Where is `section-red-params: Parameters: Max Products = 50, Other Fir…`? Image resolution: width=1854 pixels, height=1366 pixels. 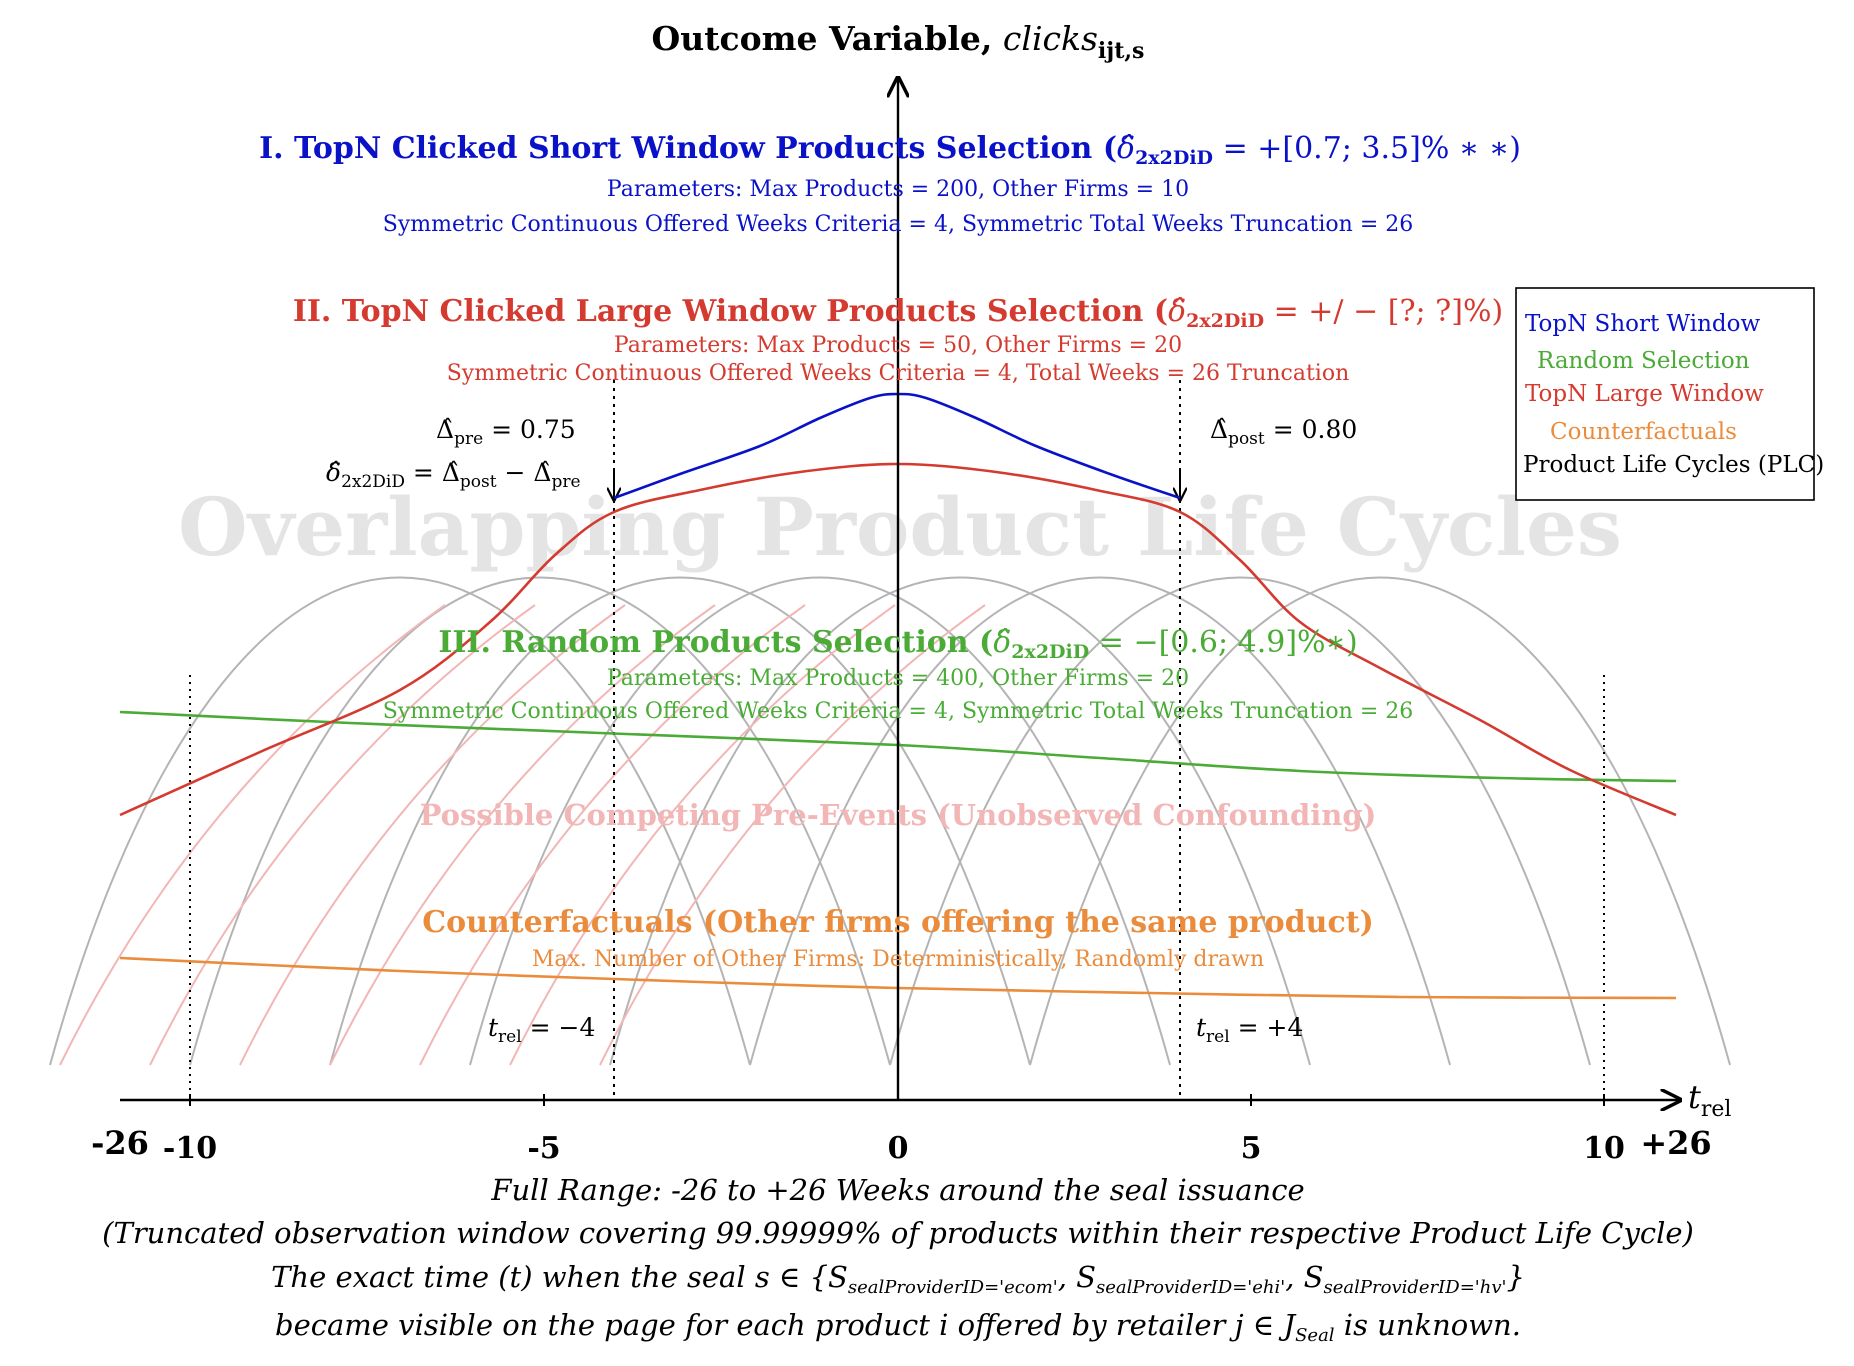
section-red-params: Parameters: Max Products = 50, Other Fir… is located at coordinates (898, 345).